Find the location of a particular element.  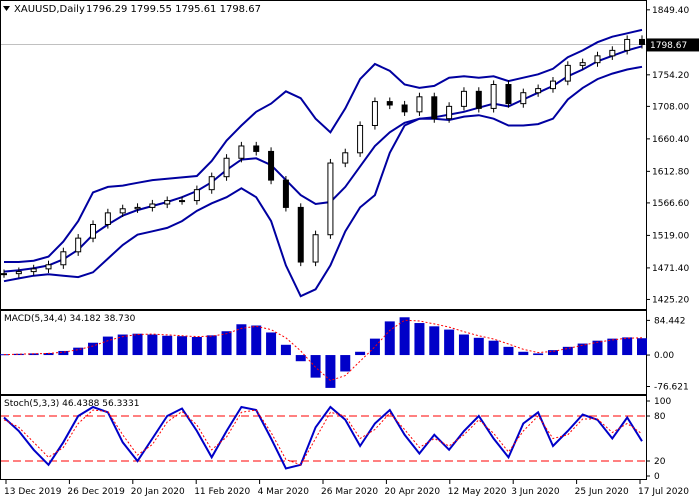

macd-signal-line is located at coordinates (323, 350).